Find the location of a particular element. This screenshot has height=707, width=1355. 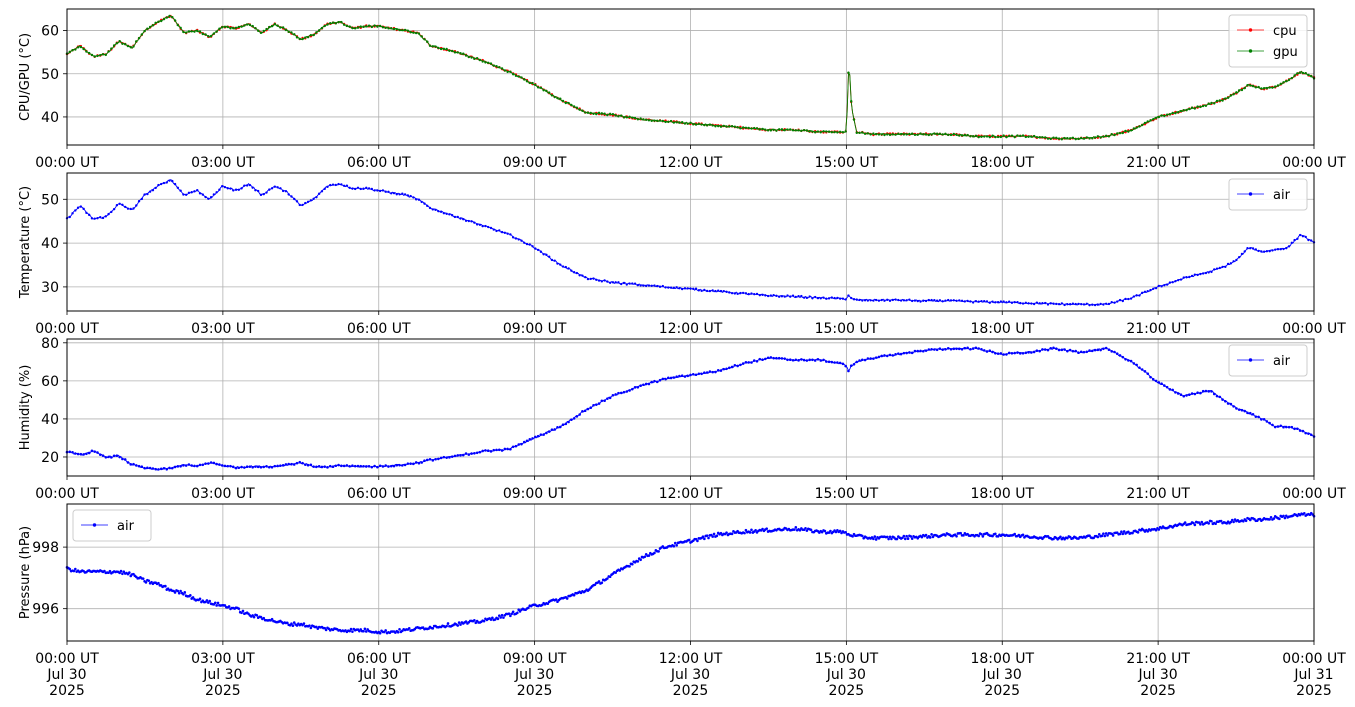

legend-label-air: air is located at coordinates (1282, 195).